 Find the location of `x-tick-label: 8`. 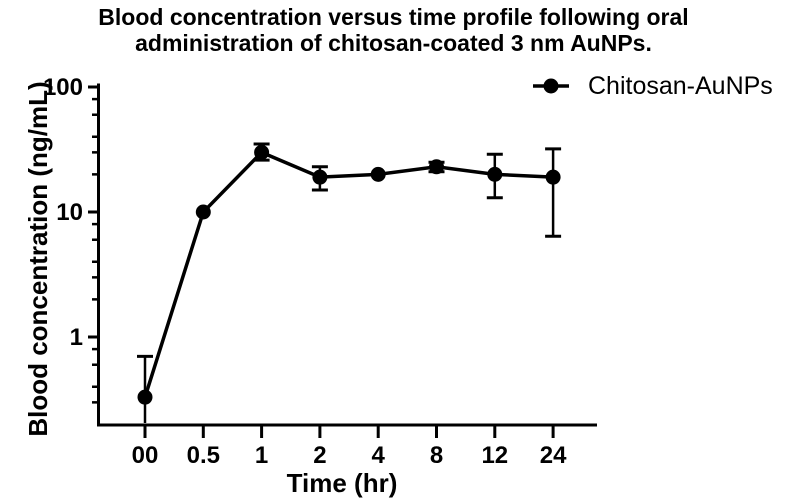

x-tick-label: 8 is located at coordinates (436, 455).